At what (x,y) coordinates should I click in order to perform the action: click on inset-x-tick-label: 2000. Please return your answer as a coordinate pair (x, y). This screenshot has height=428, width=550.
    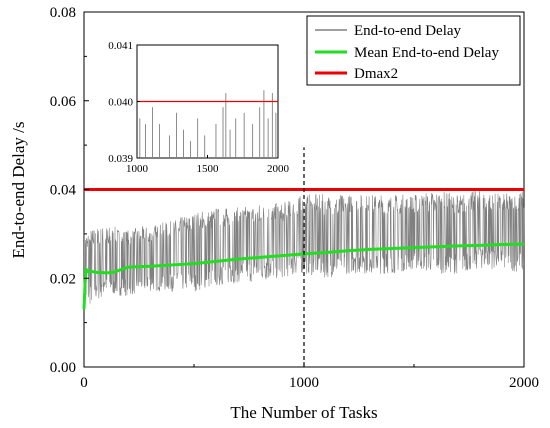
    Looking at the image, I should click on (278, 169).